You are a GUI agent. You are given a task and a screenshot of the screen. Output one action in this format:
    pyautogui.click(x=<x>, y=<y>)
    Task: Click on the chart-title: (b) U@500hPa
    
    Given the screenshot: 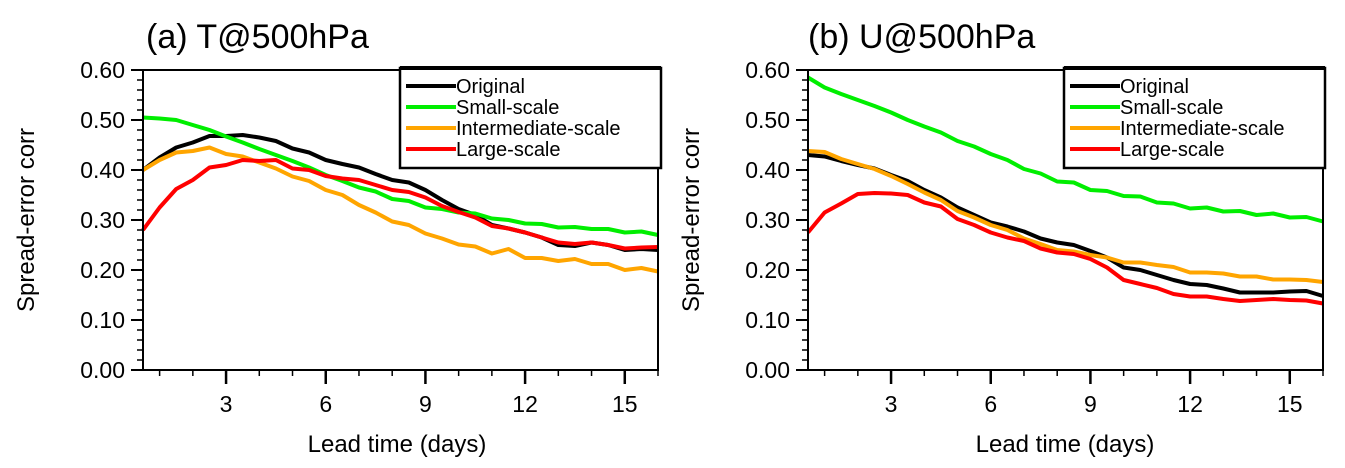 What is the action you would take?
    pyautogui.click(x=921, y=37)
    